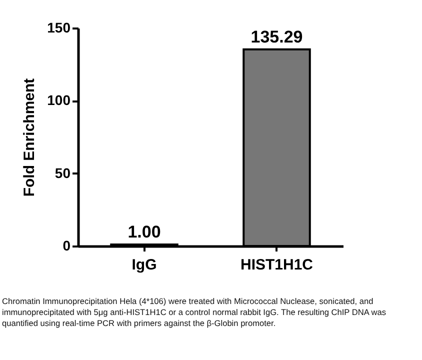  Describe the element at coordinates (66, 246) in the screenshot. I see `y-tick-label: 0` at that location.